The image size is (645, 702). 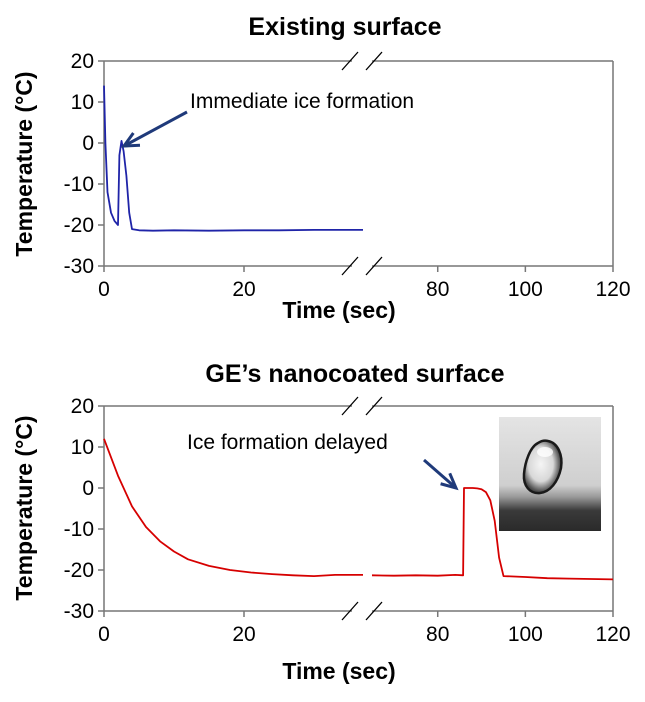 I want to click on annotation-label: Ice formation delayed, so click(x=287, y=442).